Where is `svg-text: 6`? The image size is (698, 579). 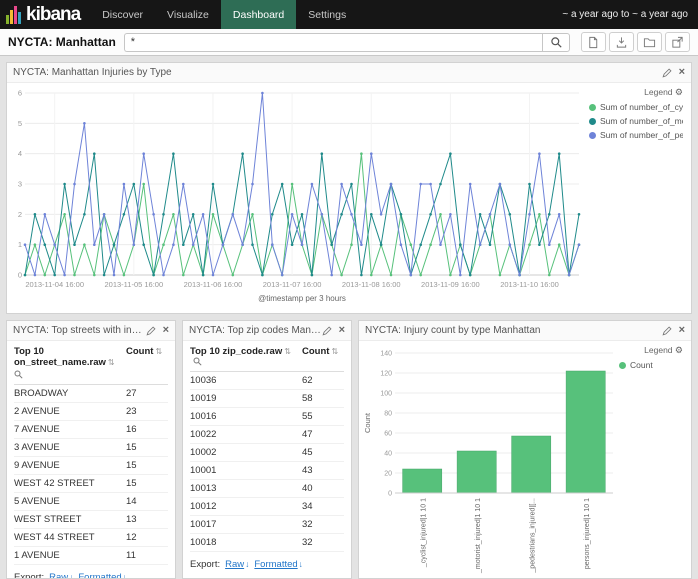 svg-text: 6 is located at coordinates (20, 93).